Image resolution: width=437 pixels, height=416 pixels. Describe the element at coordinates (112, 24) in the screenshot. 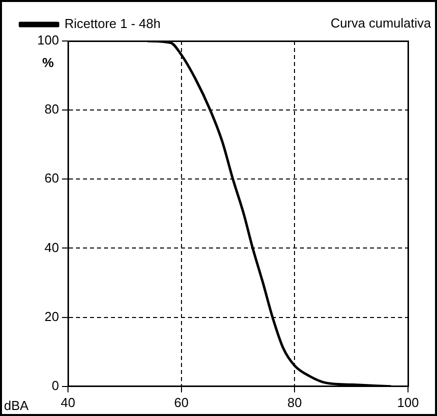

I see `legend-label: Ricettore 1 - 48h` at that location.